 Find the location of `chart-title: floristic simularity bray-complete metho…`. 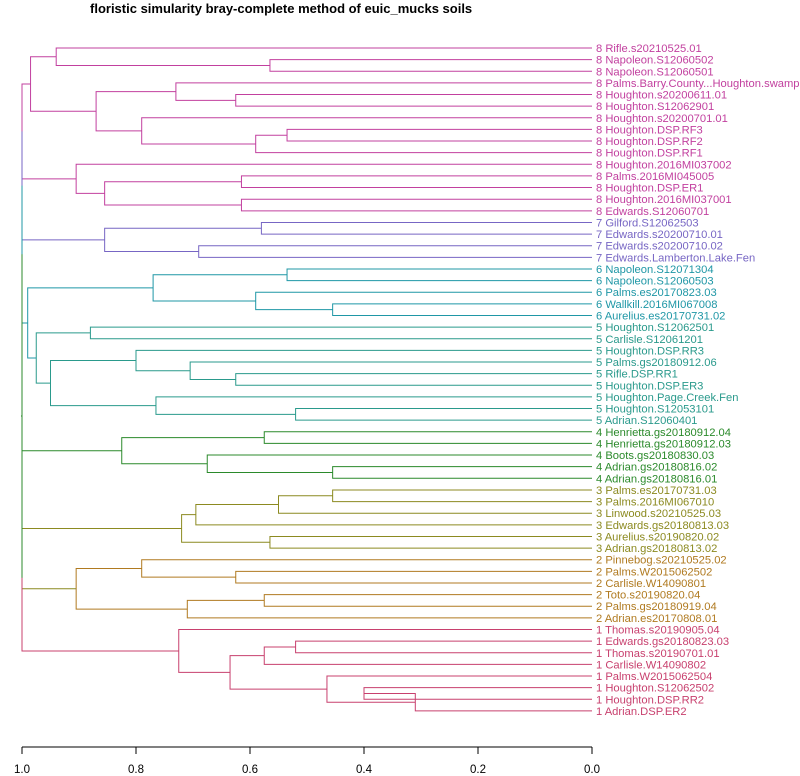

chart-title: floristic simularity bray-complete metho… is located at coordinates (281, 8).